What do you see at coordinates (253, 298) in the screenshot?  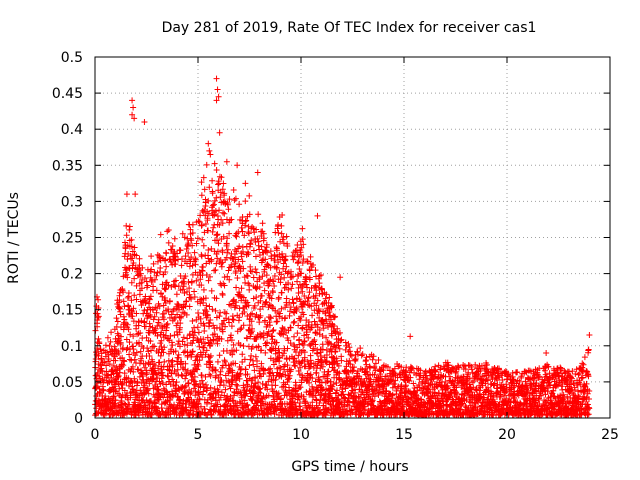 I see `data-point-1933` at bounding box center [253, 298].